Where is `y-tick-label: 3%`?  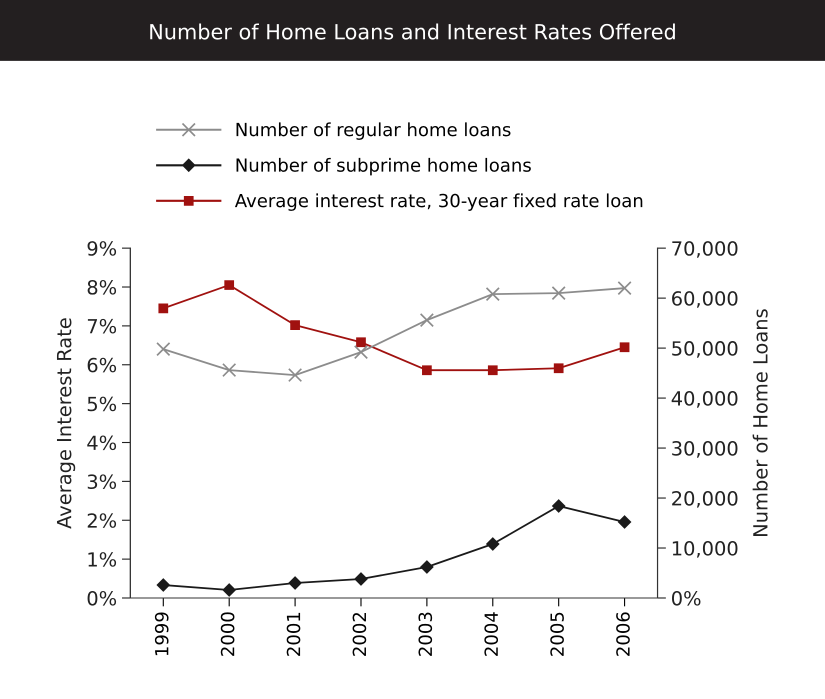 y-tick-label: 3% is located at coordinates (102, 482).